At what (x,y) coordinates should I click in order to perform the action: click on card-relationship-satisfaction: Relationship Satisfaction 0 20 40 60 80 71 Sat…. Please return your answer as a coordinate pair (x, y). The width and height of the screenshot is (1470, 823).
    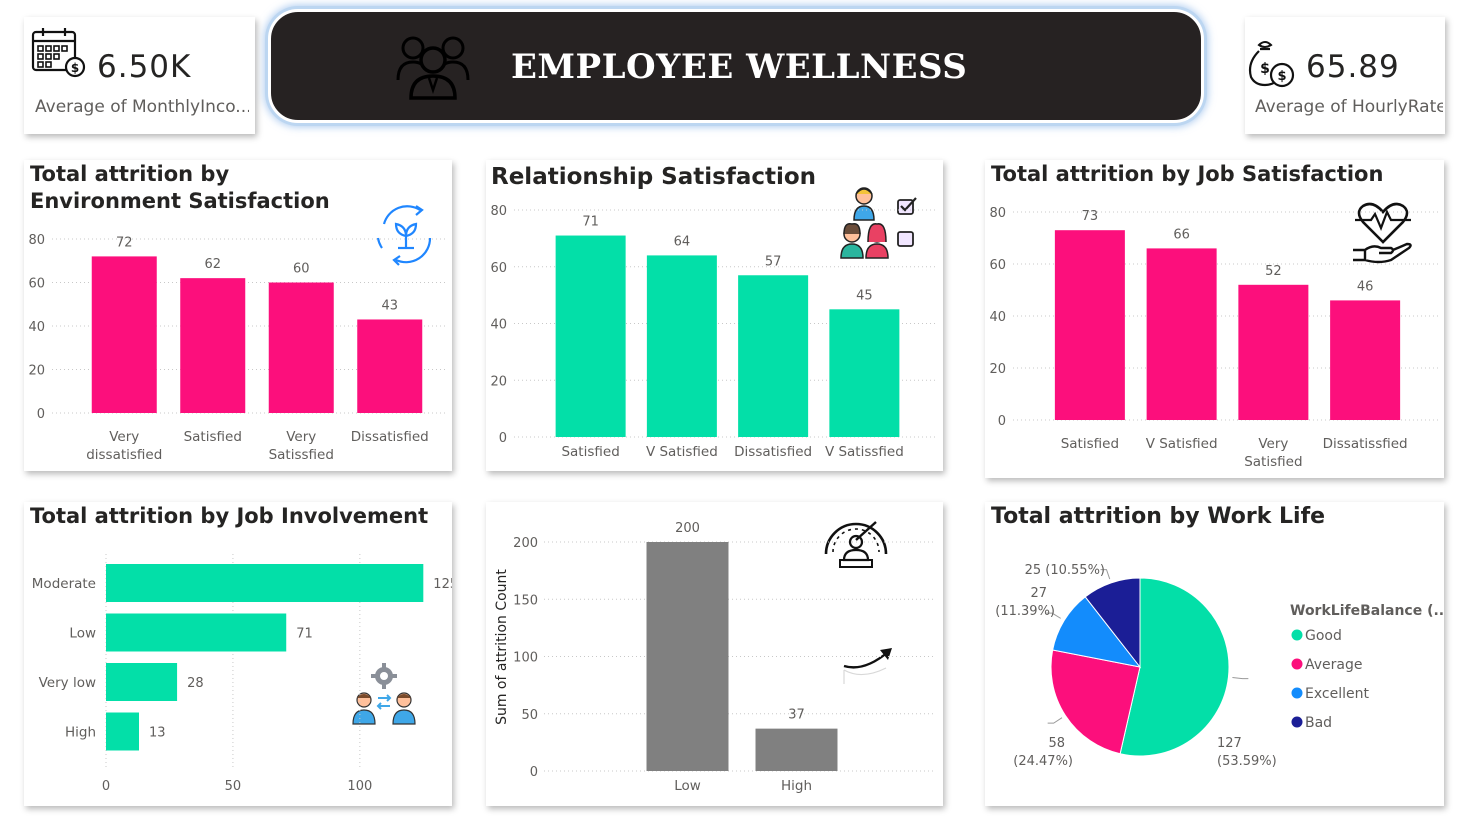
    Looking at the image, I should click on (714, 315).